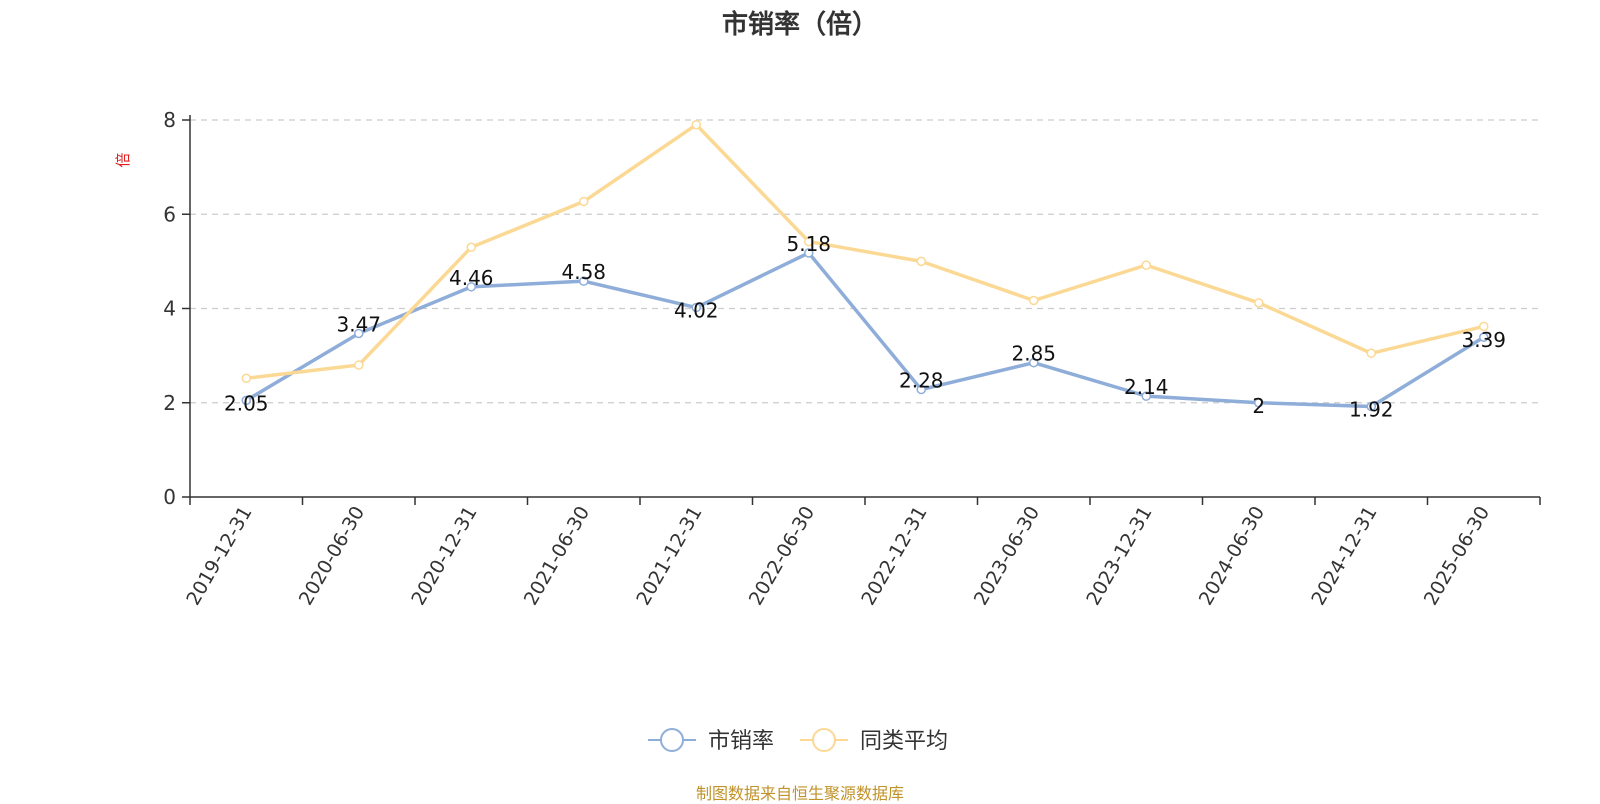  I want to click on y-tick-label: 4, so click(169, 309).